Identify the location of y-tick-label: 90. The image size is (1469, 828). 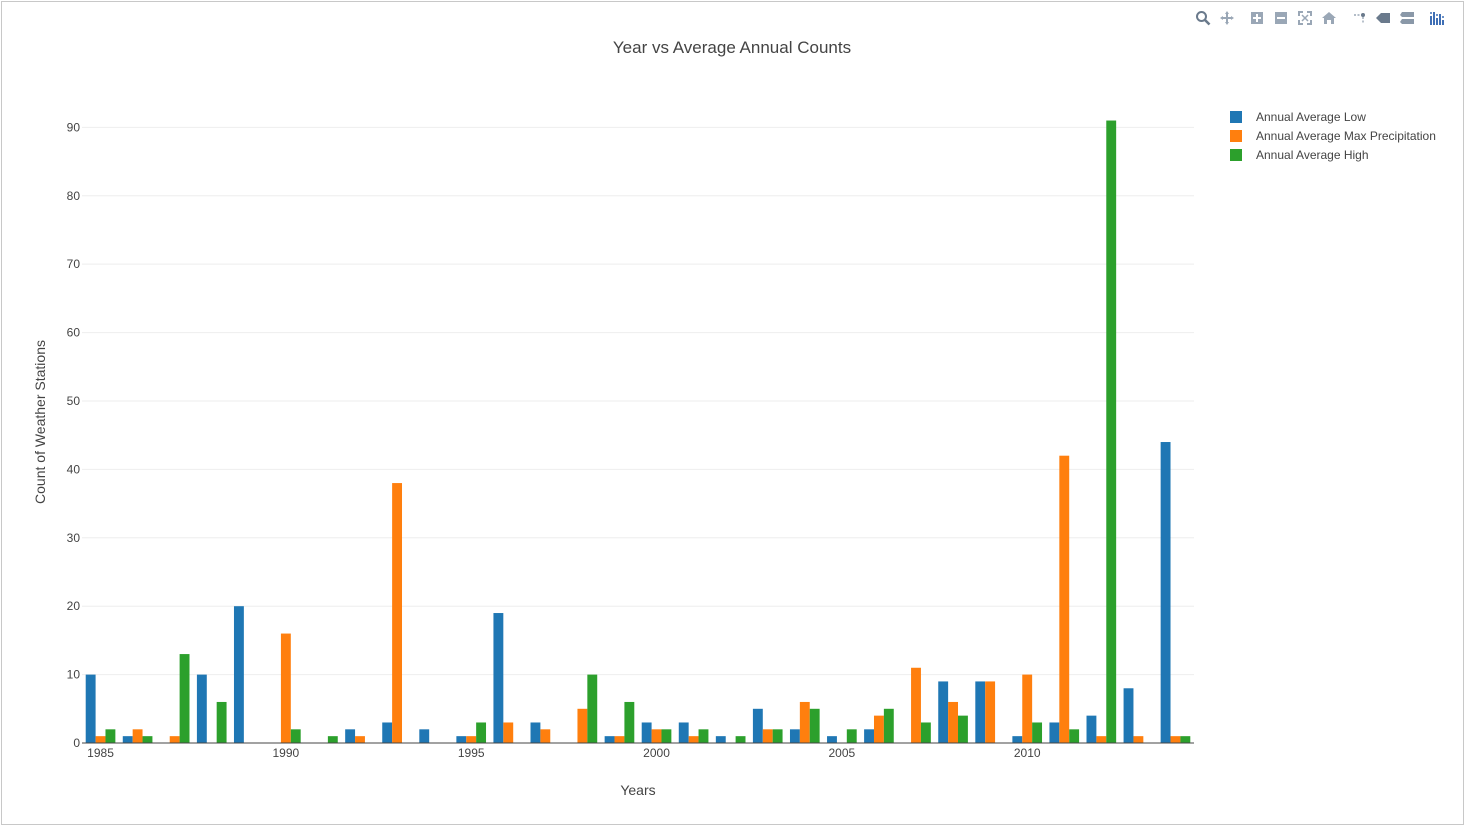
(74, 127).